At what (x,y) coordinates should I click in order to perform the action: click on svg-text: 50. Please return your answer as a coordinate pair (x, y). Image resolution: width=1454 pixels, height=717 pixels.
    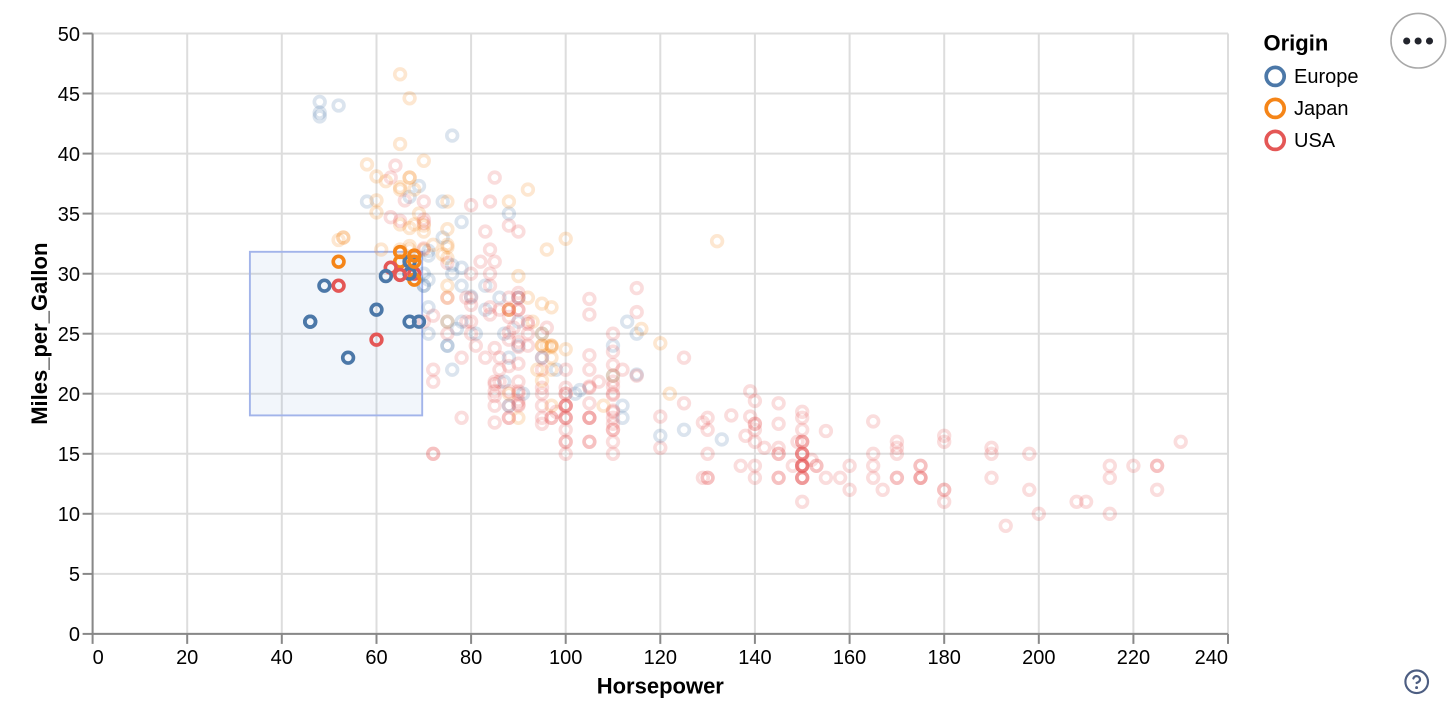
    Looking at the image, I should click on (69, 35).